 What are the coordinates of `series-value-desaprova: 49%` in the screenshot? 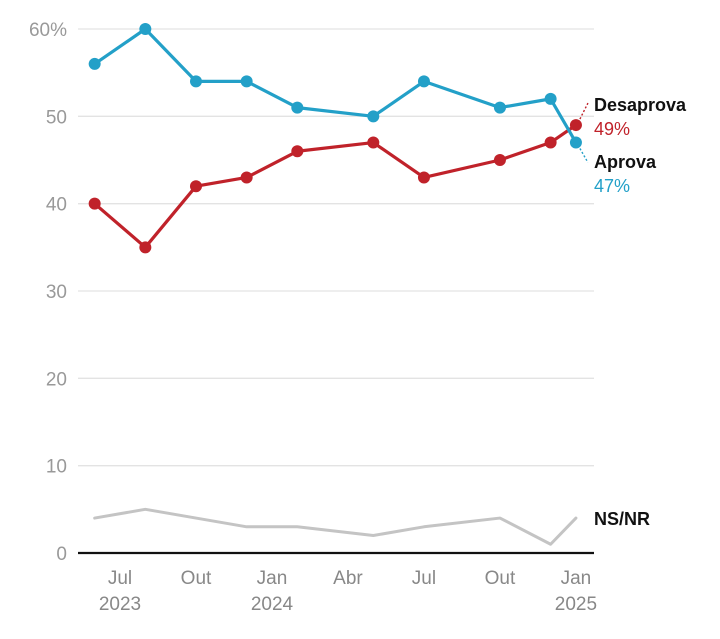 It's located at (612, 129).